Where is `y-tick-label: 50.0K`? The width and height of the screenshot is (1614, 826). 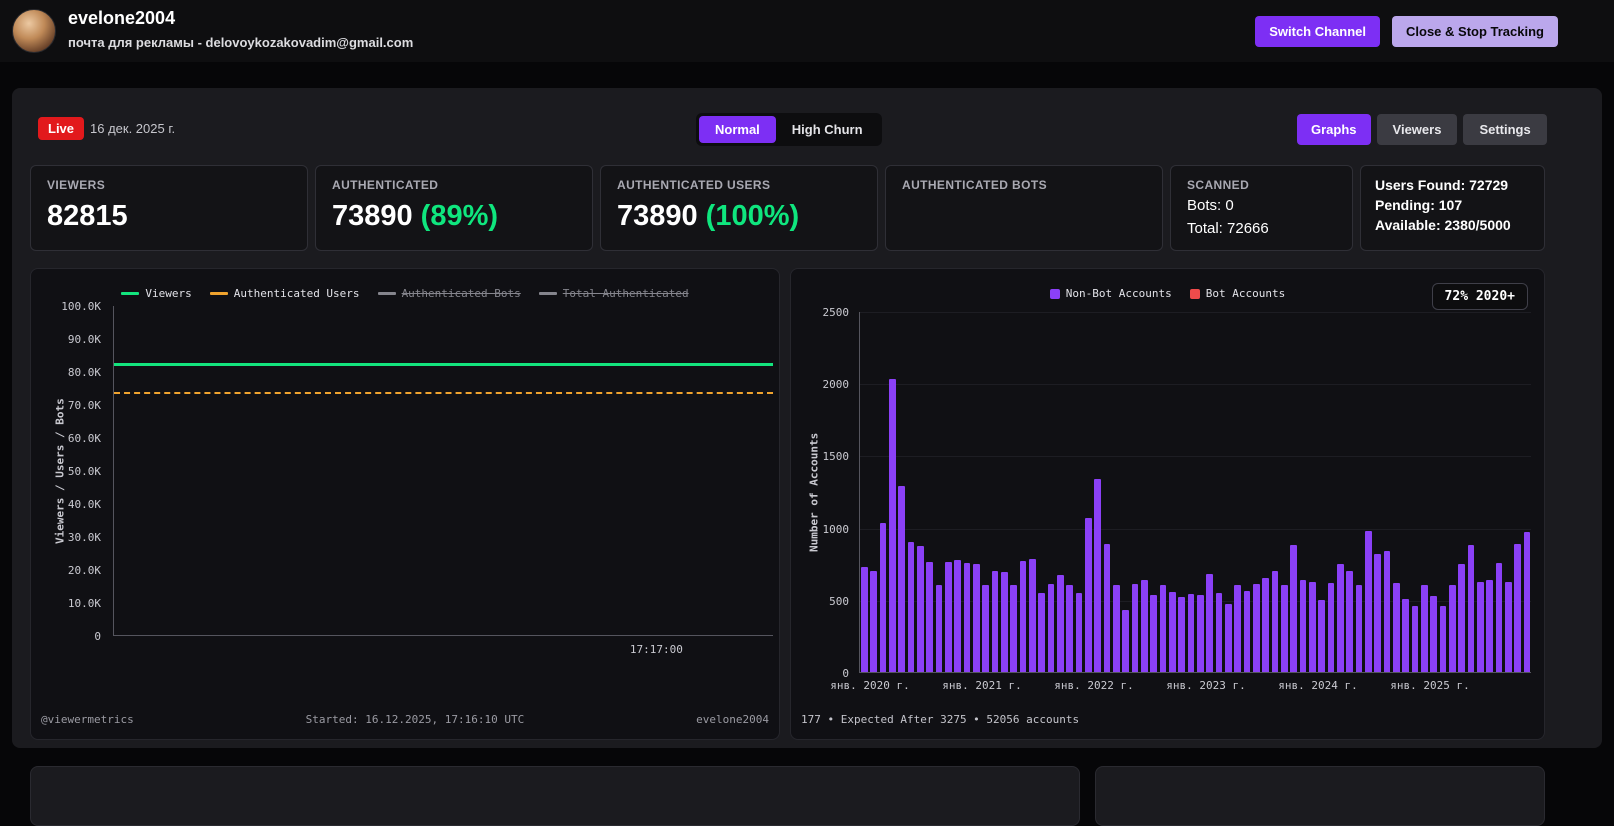 y-tick-label: 50.0K is located at coordinates (84, 471).